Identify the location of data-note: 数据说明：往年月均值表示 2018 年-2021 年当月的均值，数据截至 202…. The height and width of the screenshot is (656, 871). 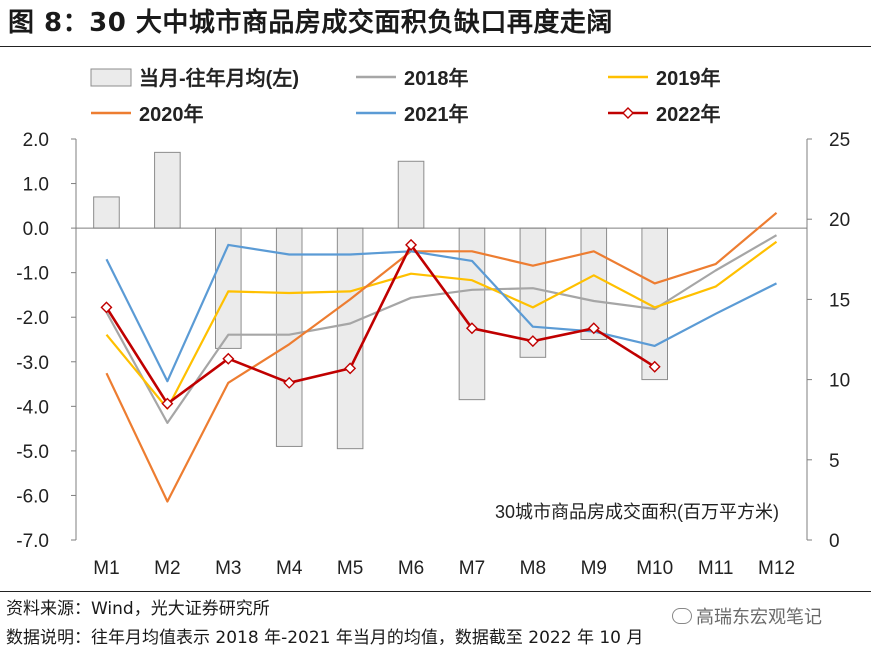
(325, 638).